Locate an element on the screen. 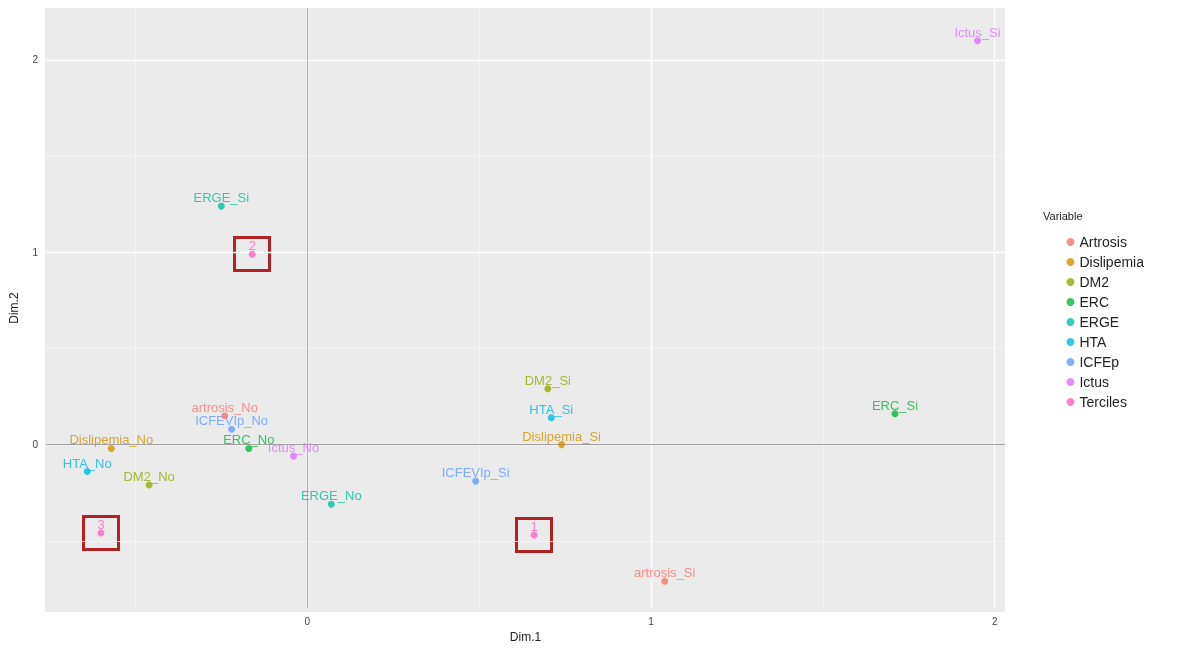  legend-label: HTA is located at coordinates (1093, 342).